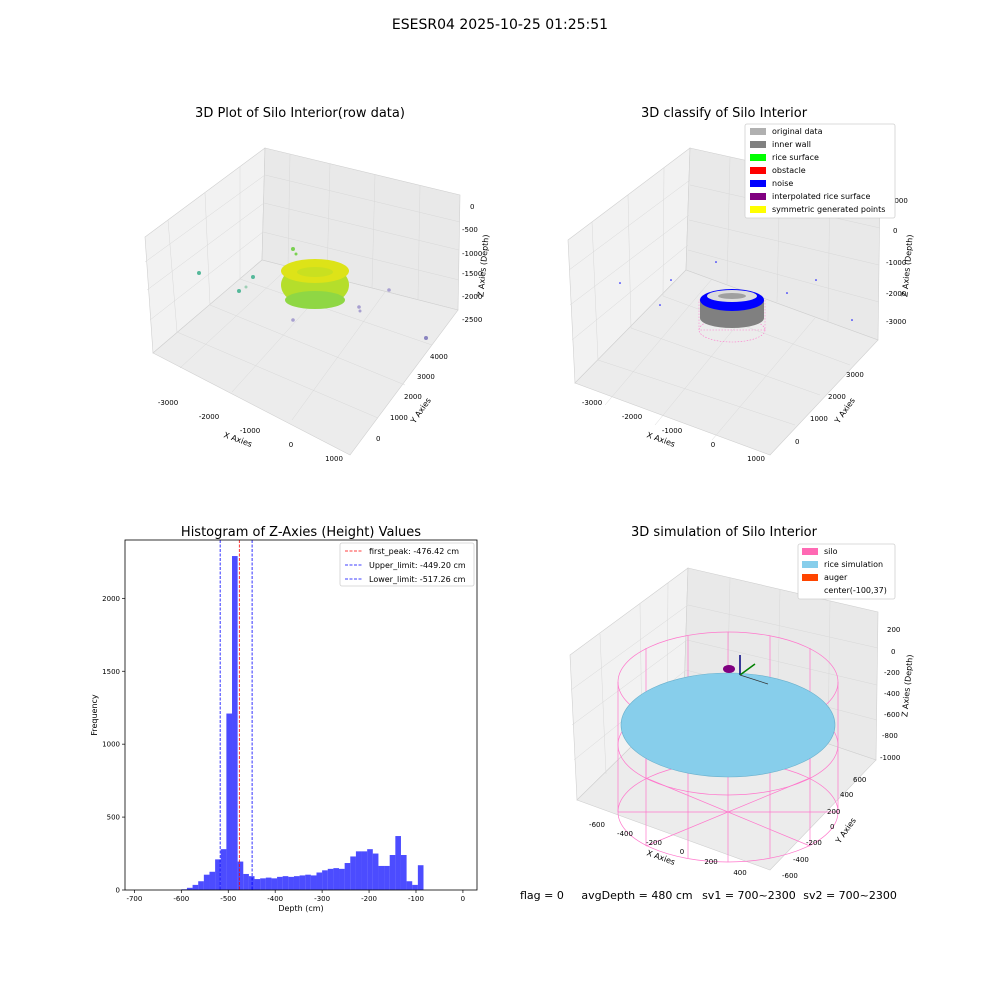 Image resolution: width=1000 pixels, height=1000 pixels. Describe the element at coordinates (837, 397) in the screenshot. I see `panel2-ytick: 2000` at that location.